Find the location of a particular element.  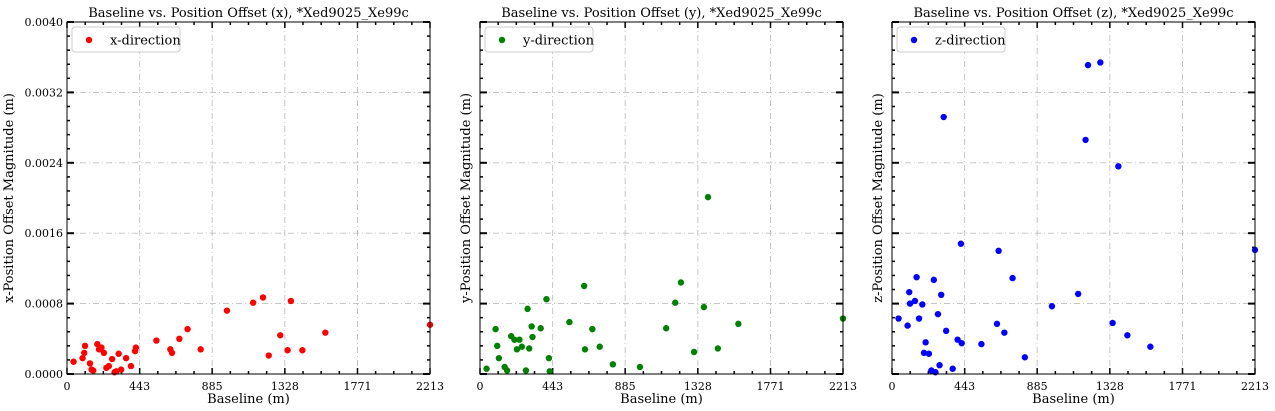

y-tick-label: 0.0000 is located at coordinates (44, 374).